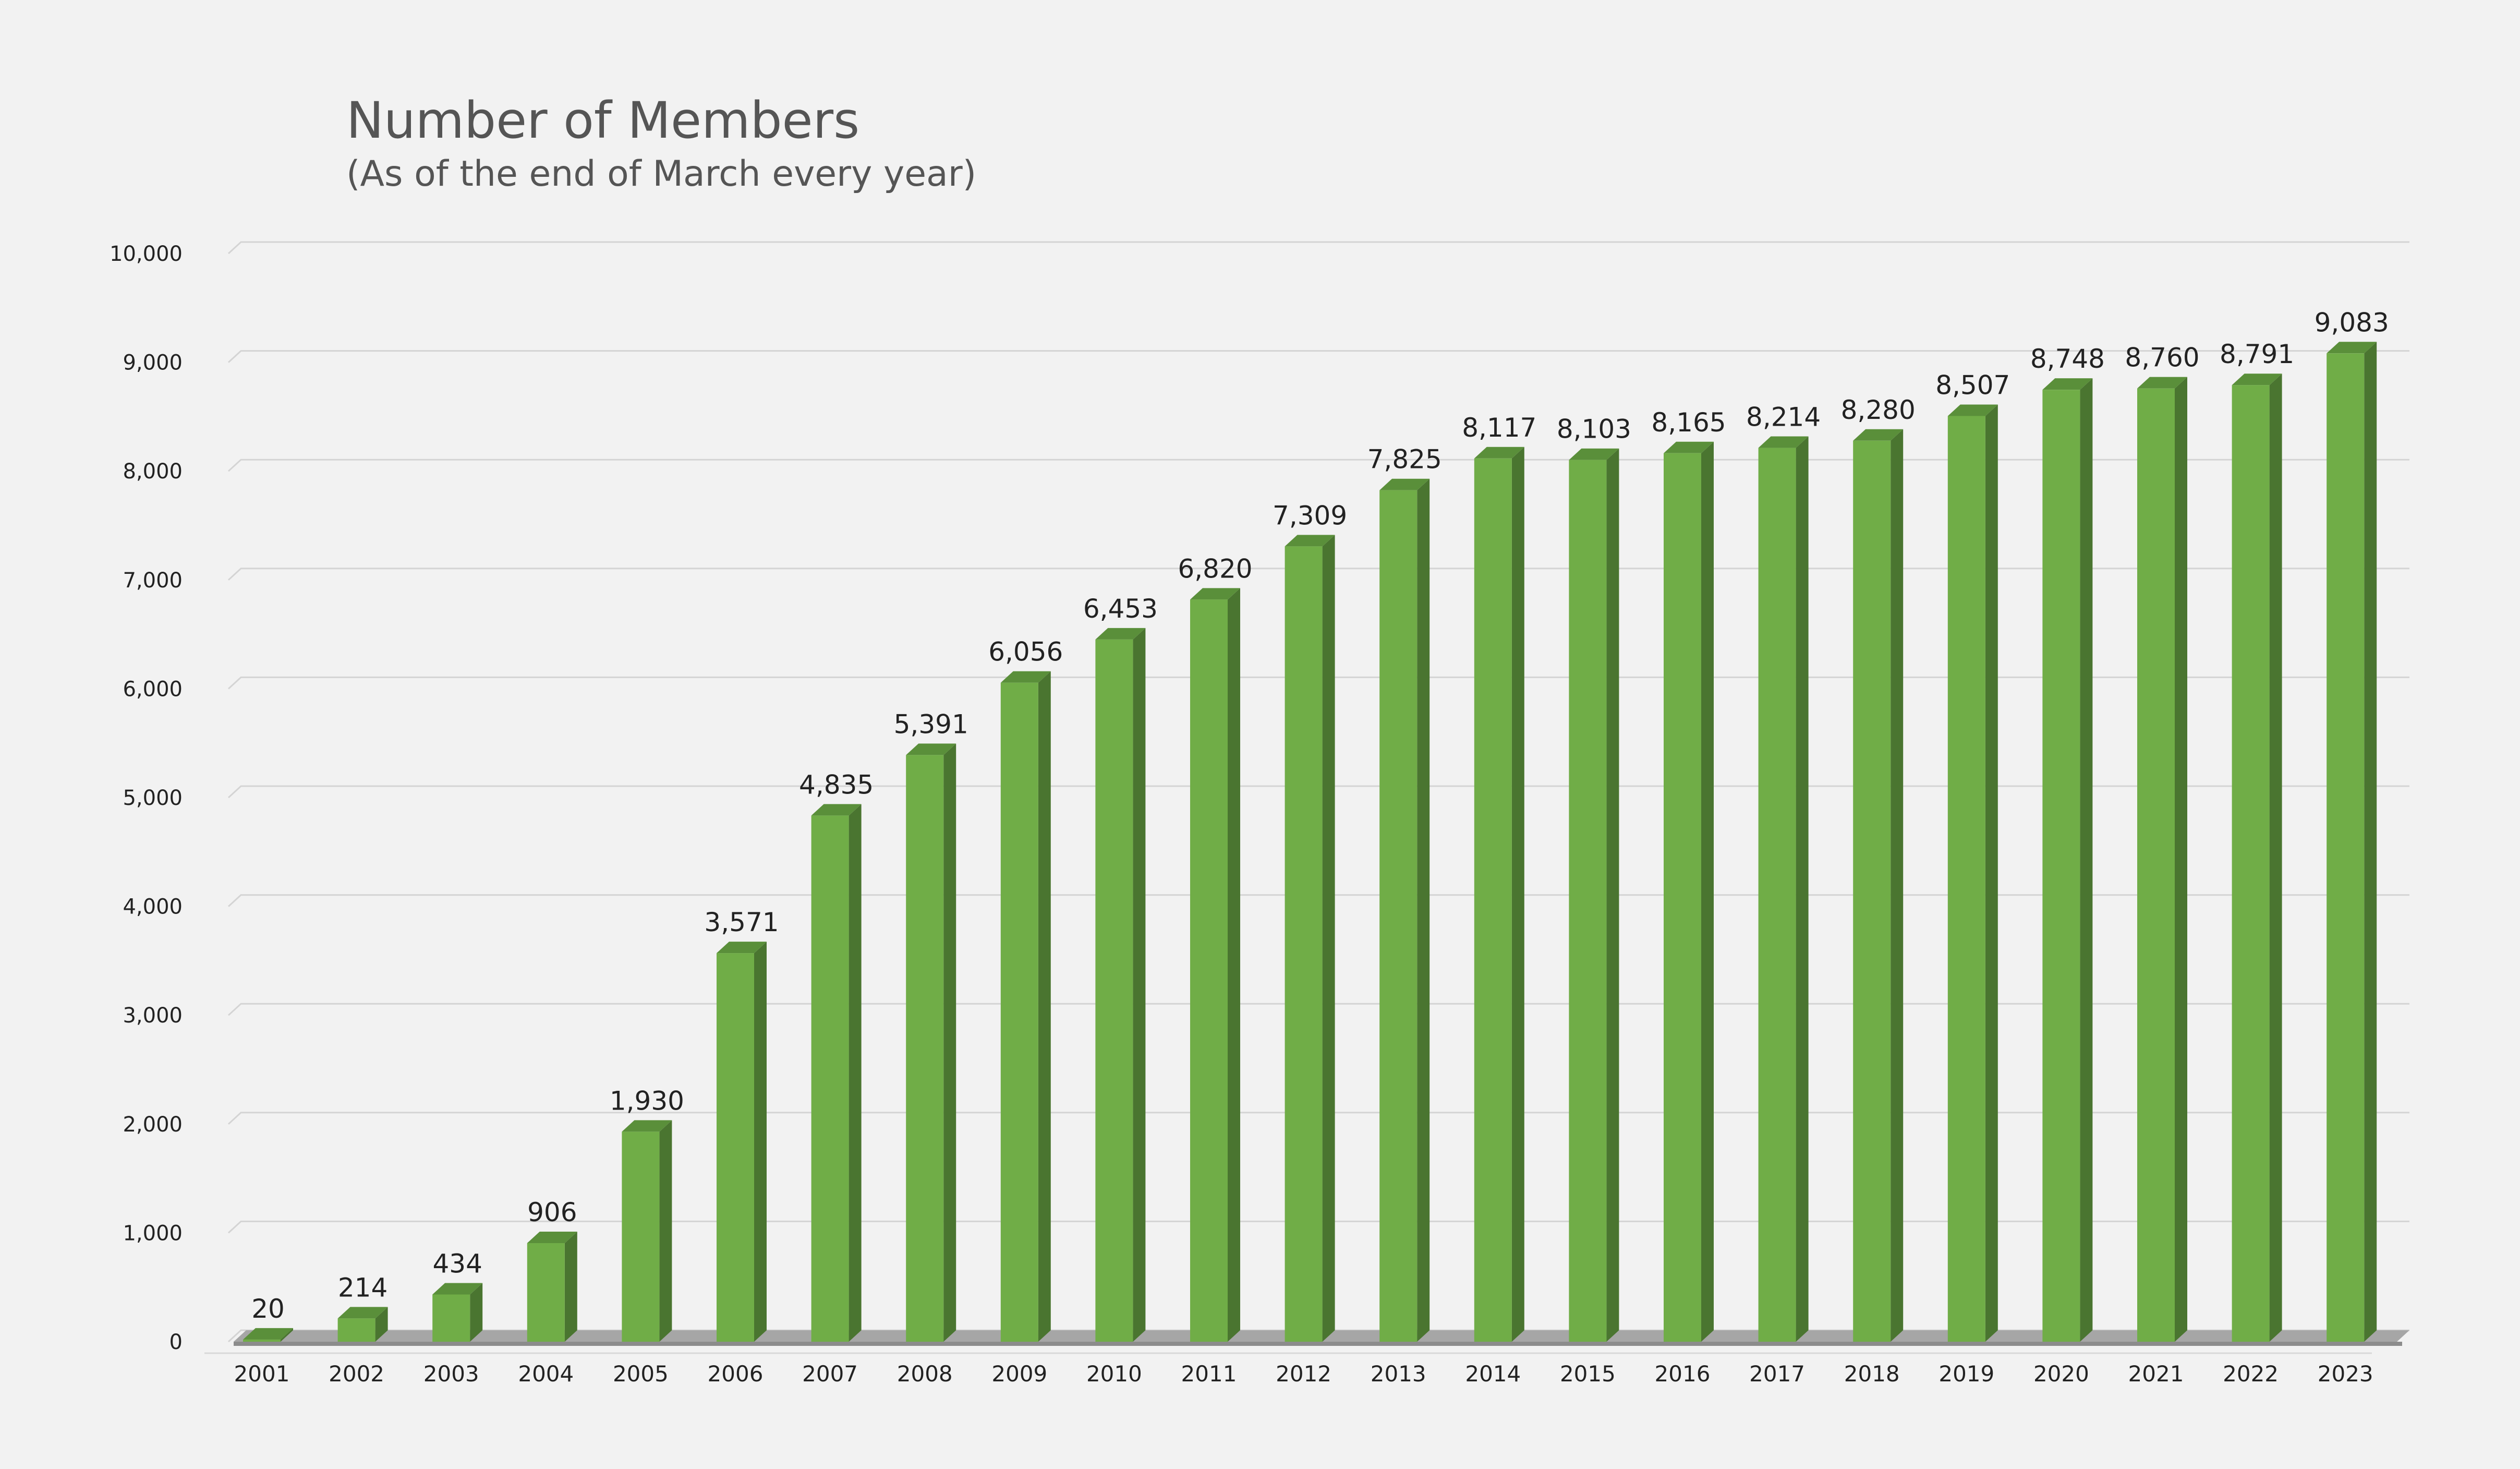  Describe the element at coordinates (2346, 1374) in the screenshot. I see `x-tick-label-2023: 2023` at that location.